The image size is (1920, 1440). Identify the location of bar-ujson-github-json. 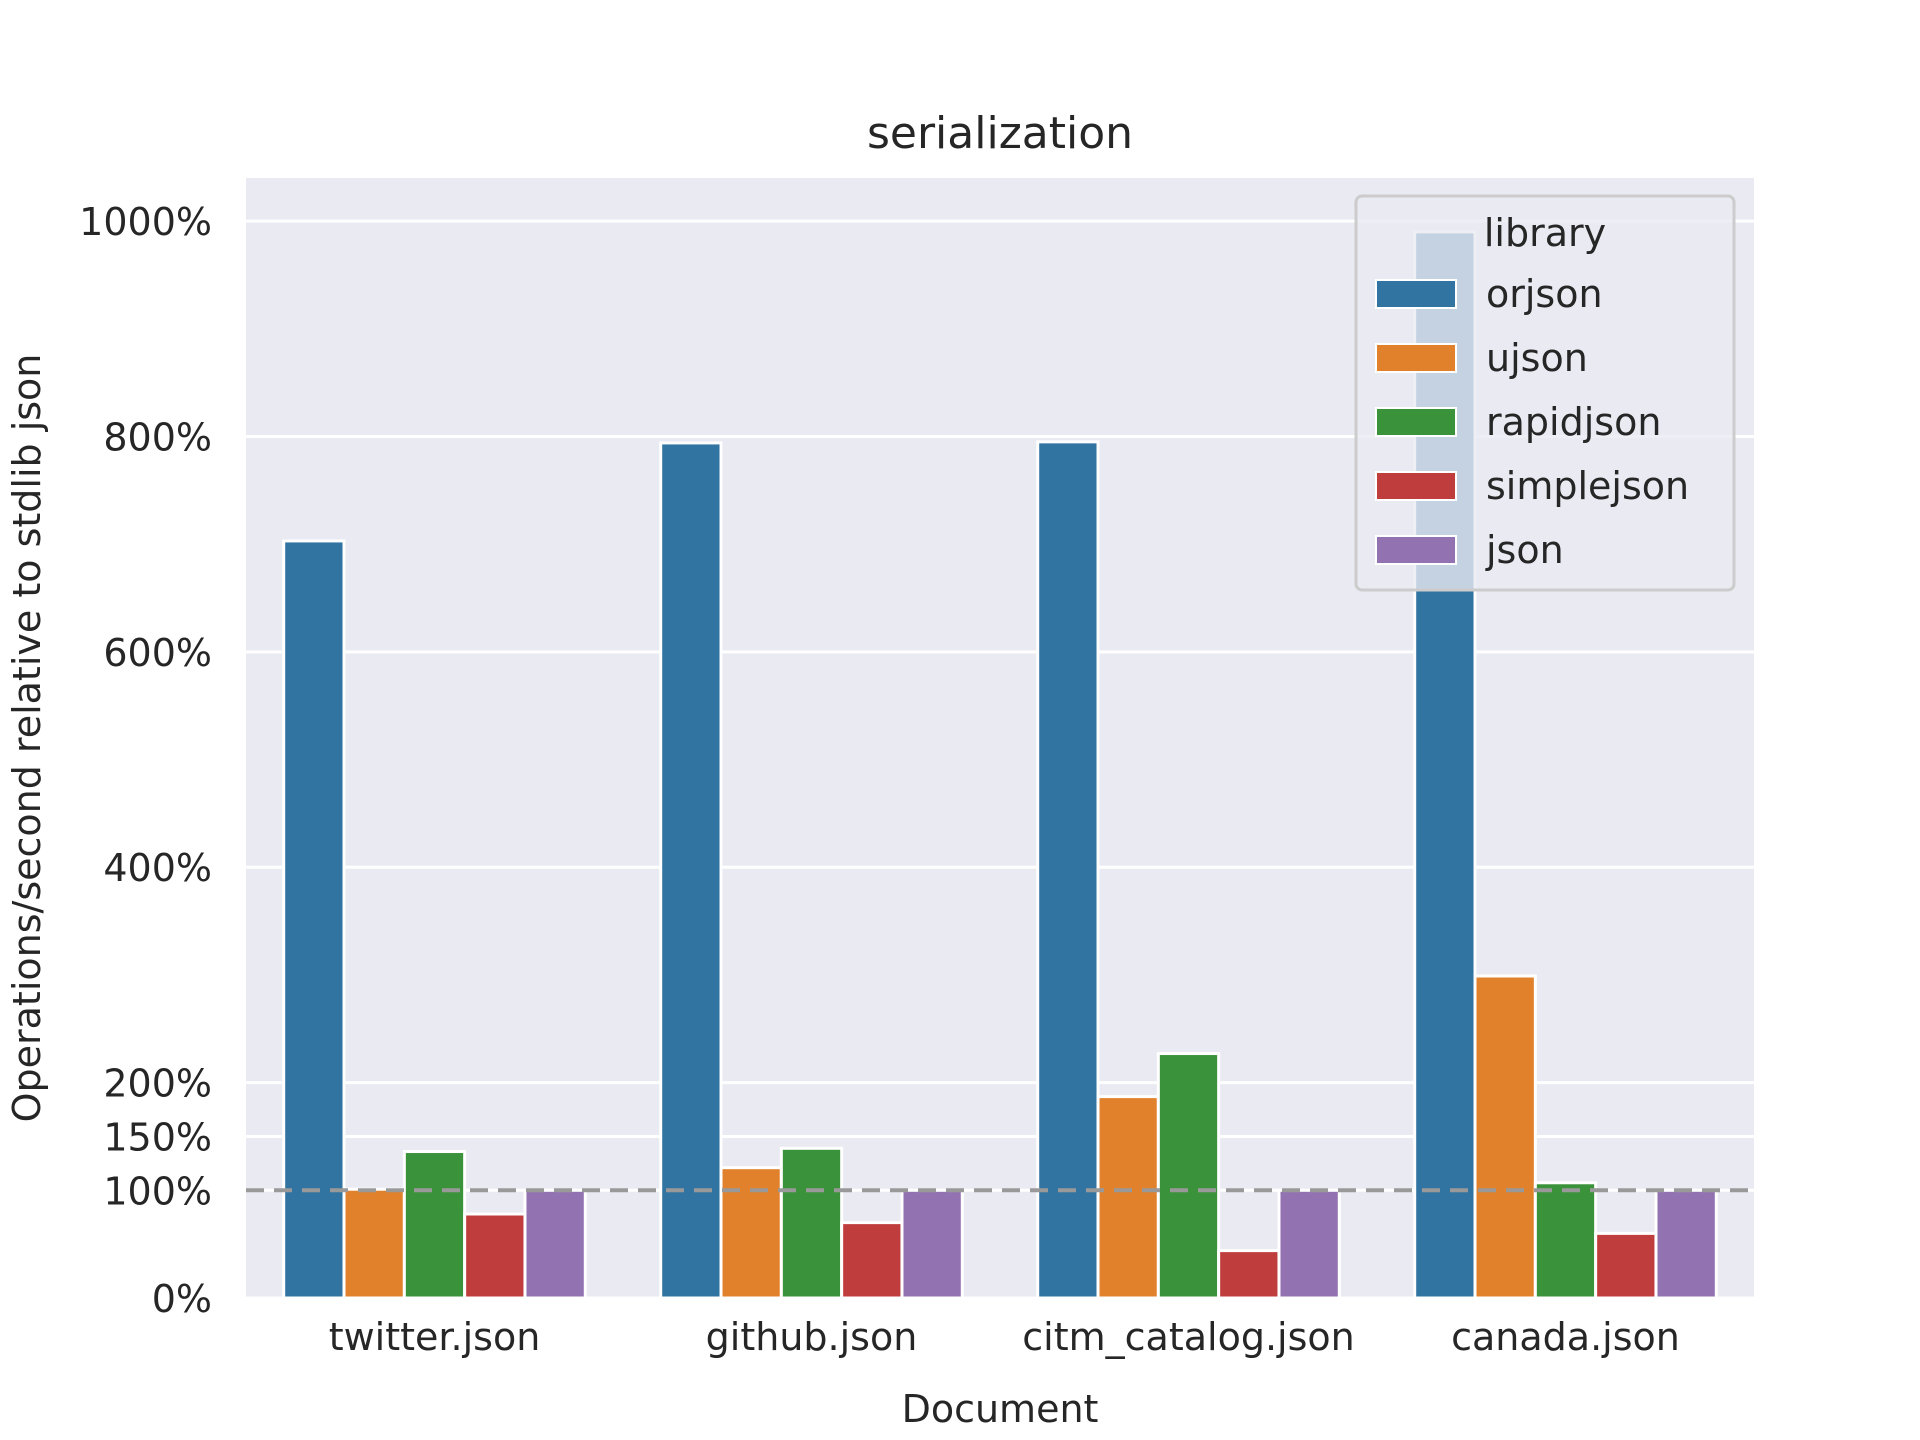
(751, 1233).